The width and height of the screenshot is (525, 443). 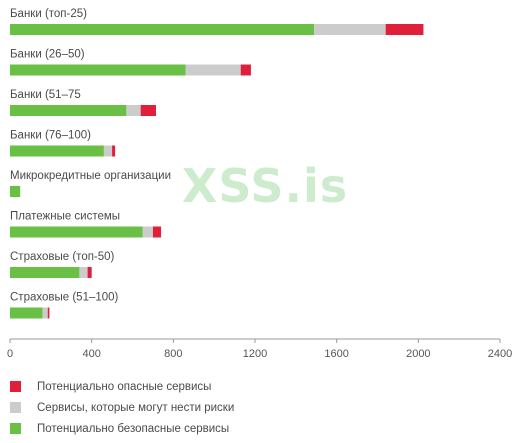 I want to click on x-tick-label: 1200, so click(x=255, y=354).